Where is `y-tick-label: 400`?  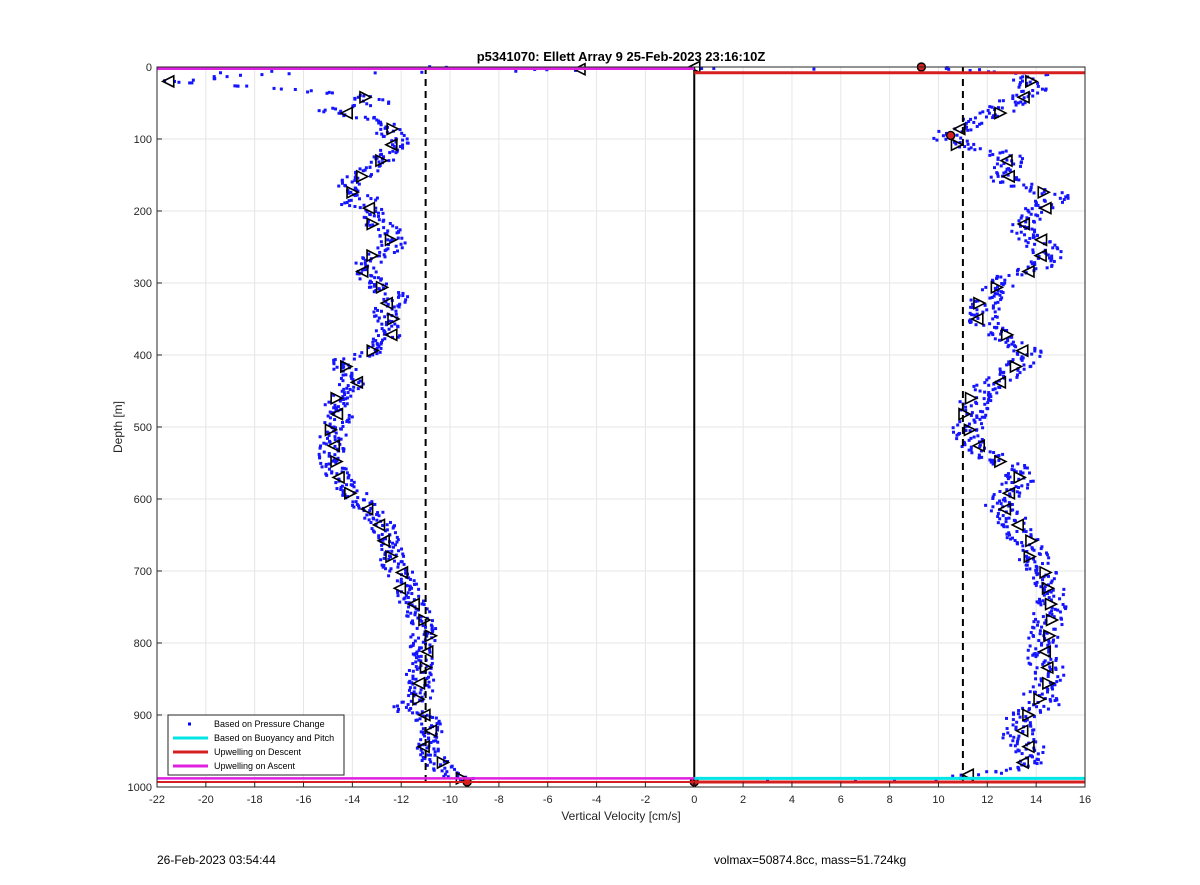 y-tick-label: 400 is located at coordinates (143, 356).